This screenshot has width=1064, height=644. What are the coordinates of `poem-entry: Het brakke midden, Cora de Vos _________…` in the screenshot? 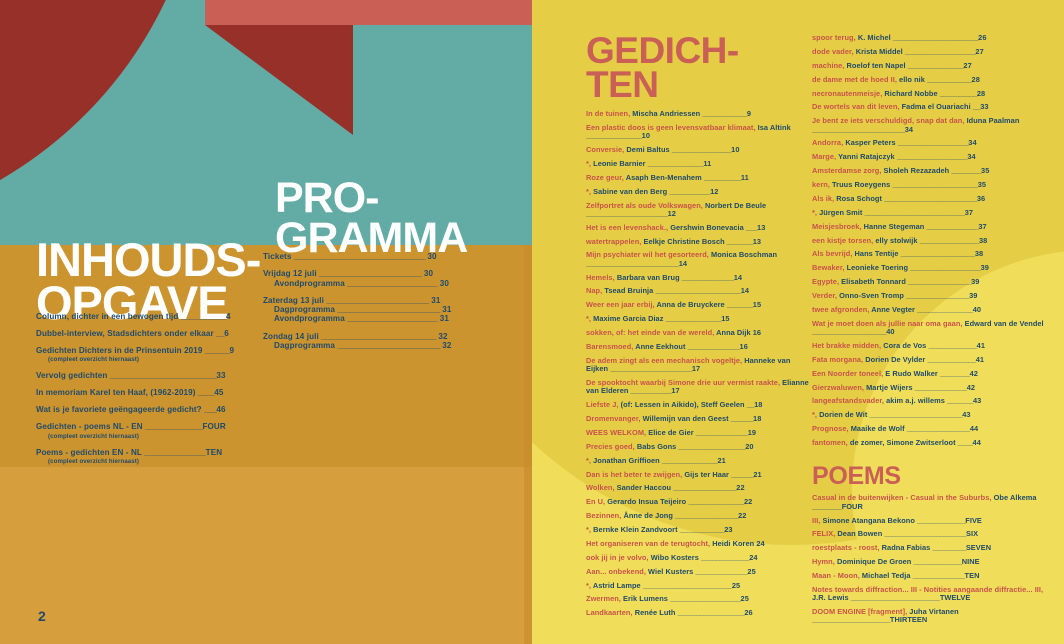 It's located at (932, 345).